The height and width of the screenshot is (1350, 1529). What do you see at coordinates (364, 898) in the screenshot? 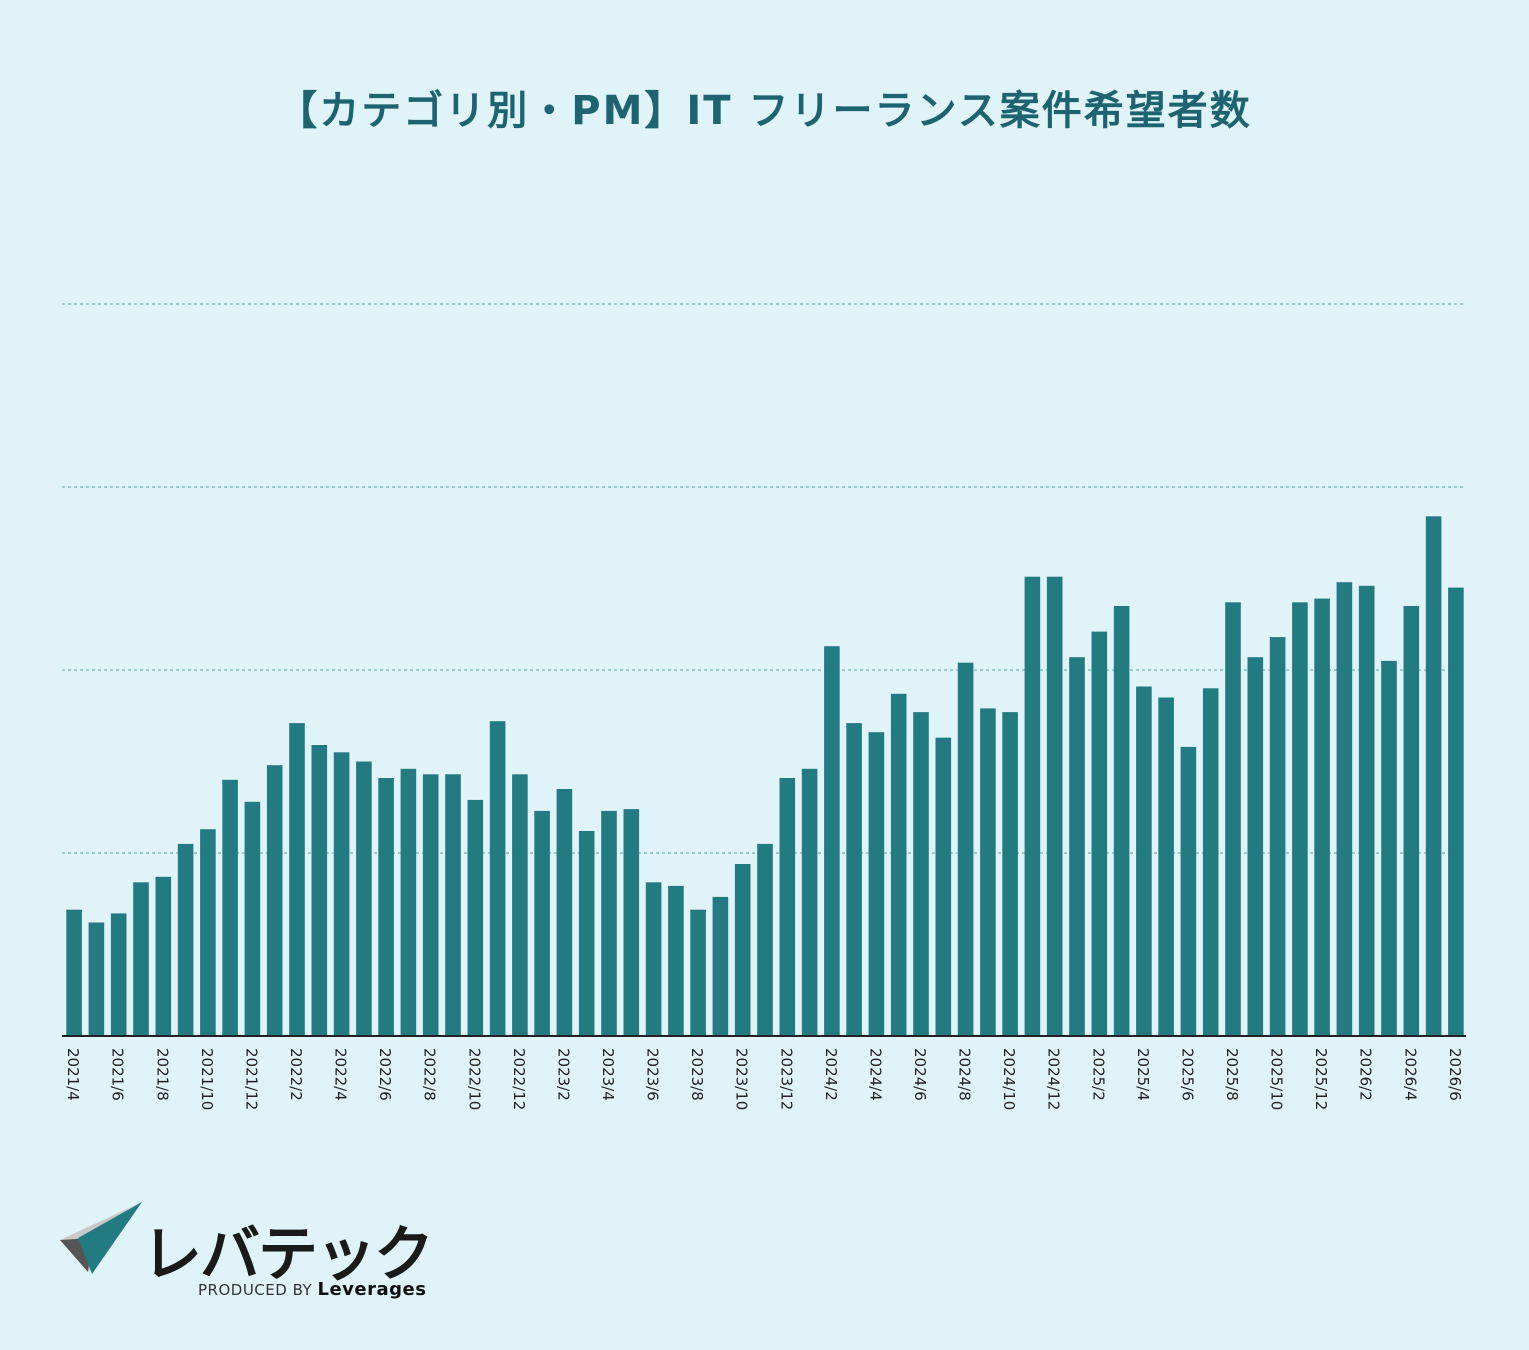
I see `bar-2022/5` at bounding box center [364, 898].